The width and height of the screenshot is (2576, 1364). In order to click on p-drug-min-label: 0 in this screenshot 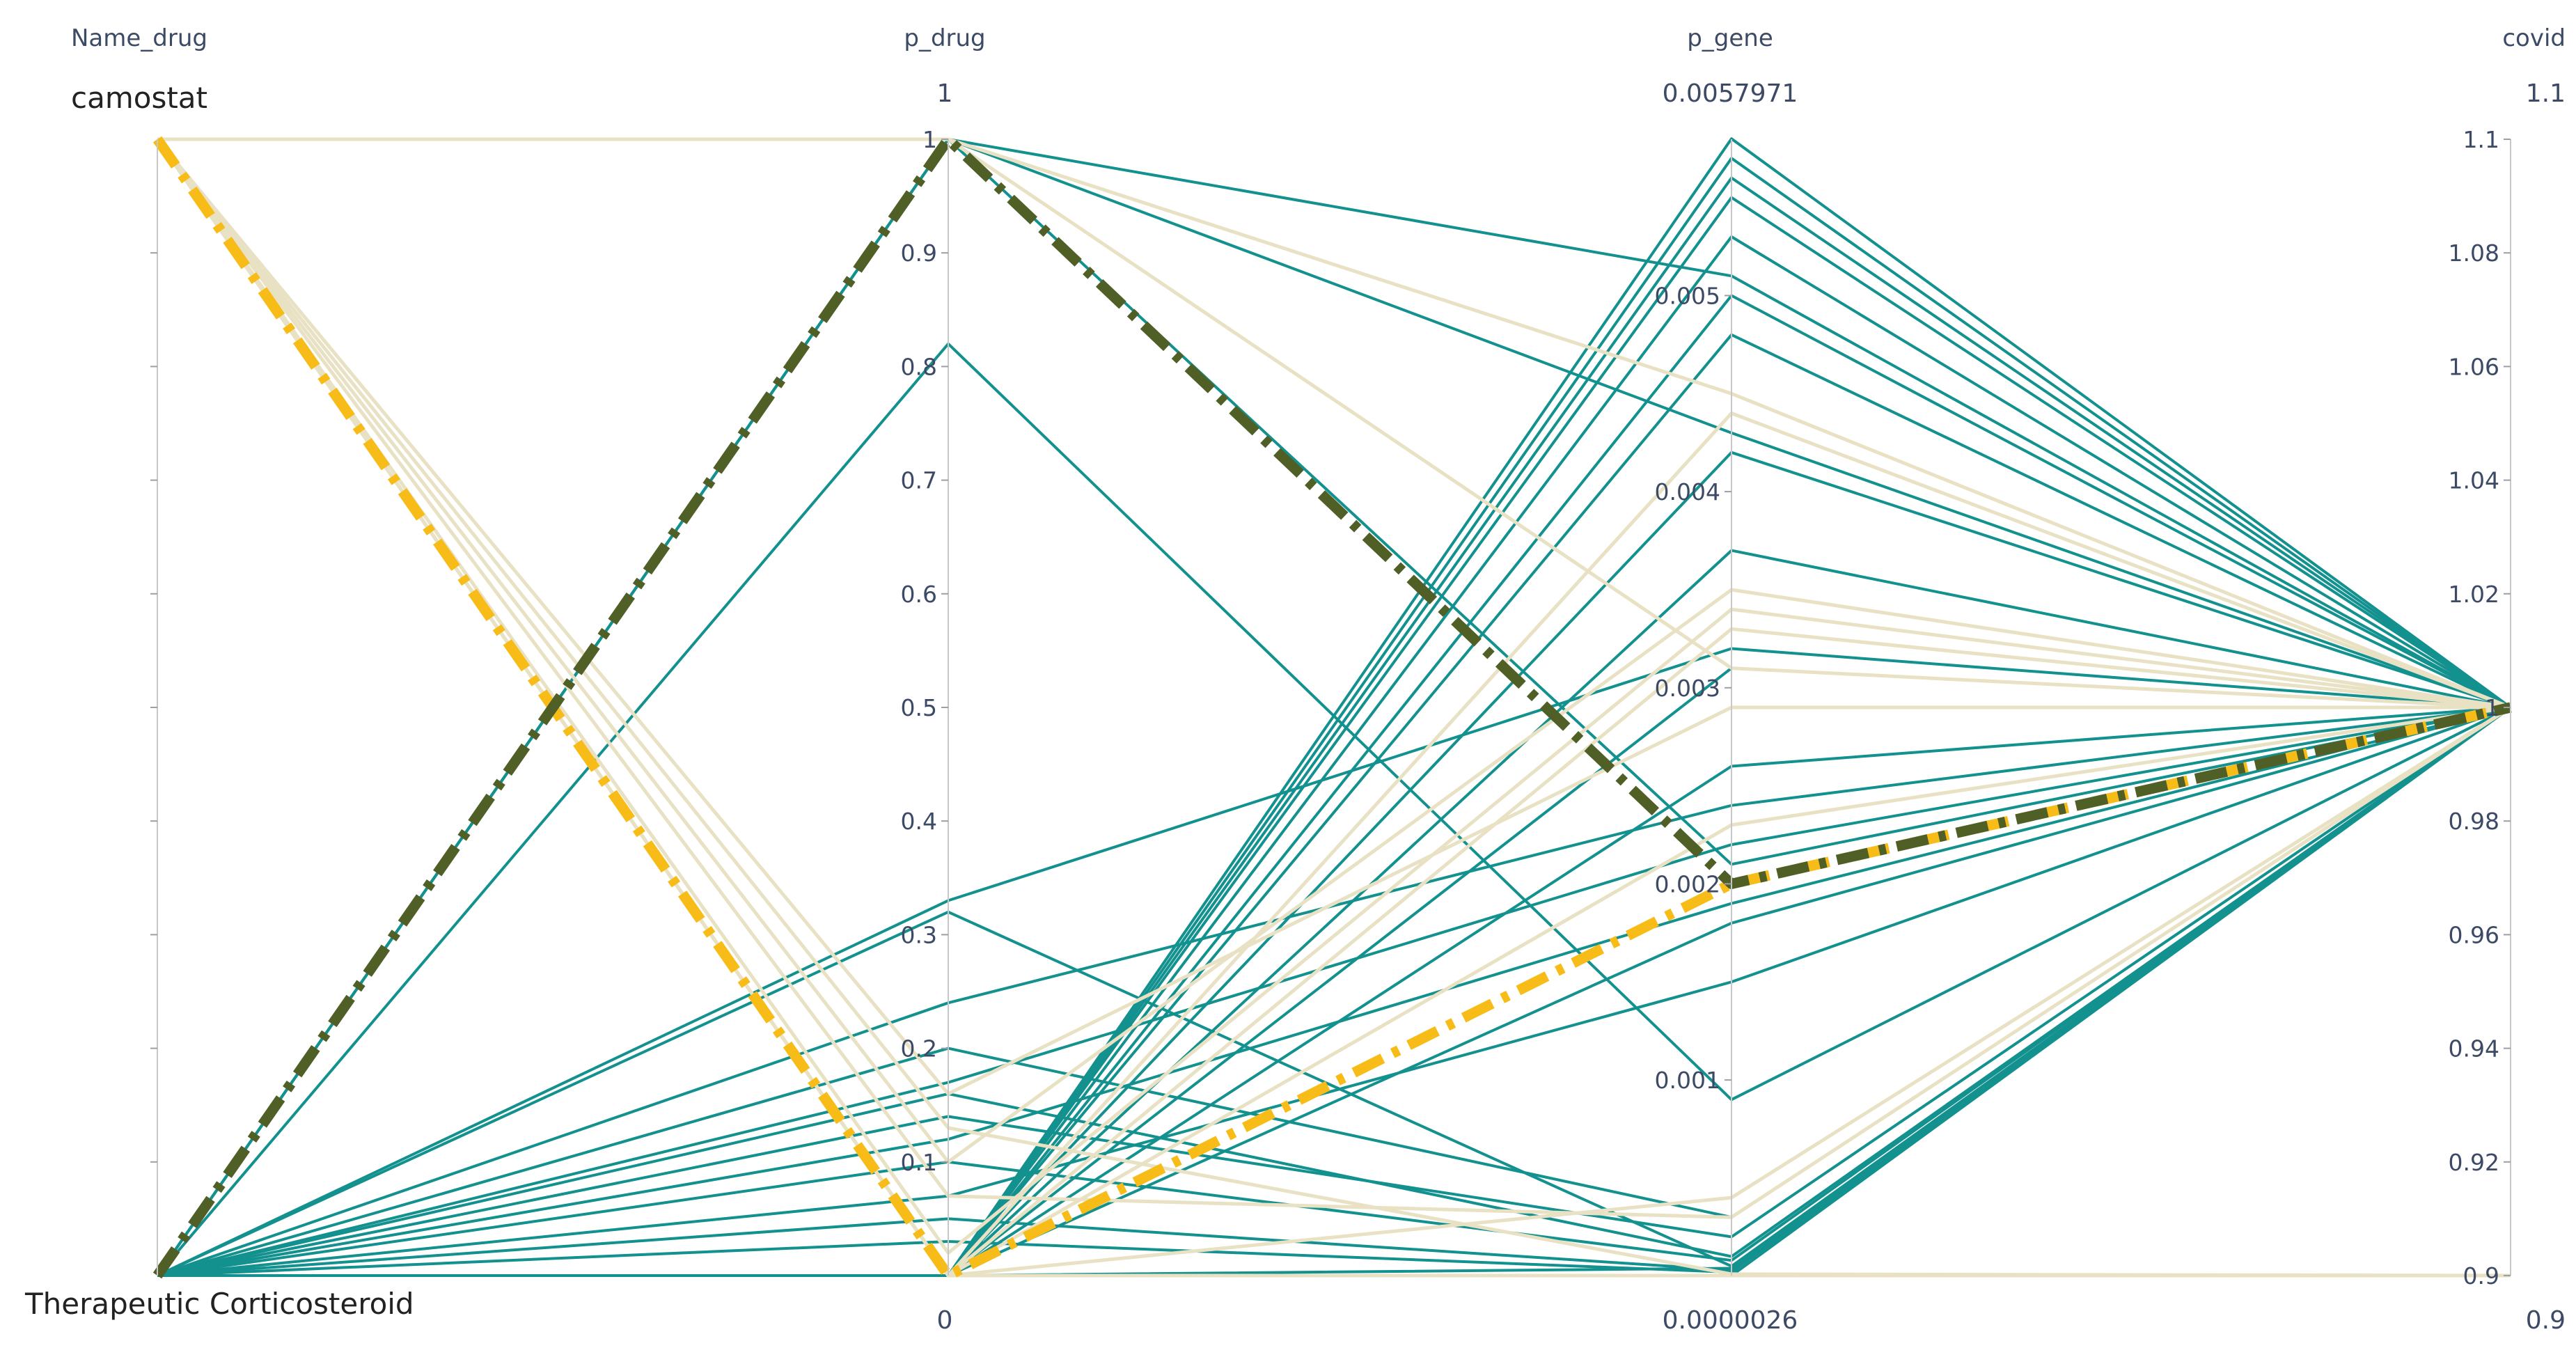, I will do `click(945, 1320)`.